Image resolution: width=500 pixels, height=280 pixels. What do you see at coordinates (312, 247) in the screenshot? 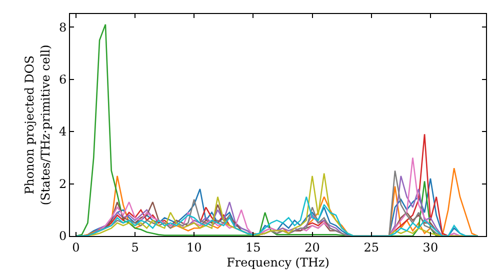
I see `x-tick-label: 20` at bounding box center [312, 247].